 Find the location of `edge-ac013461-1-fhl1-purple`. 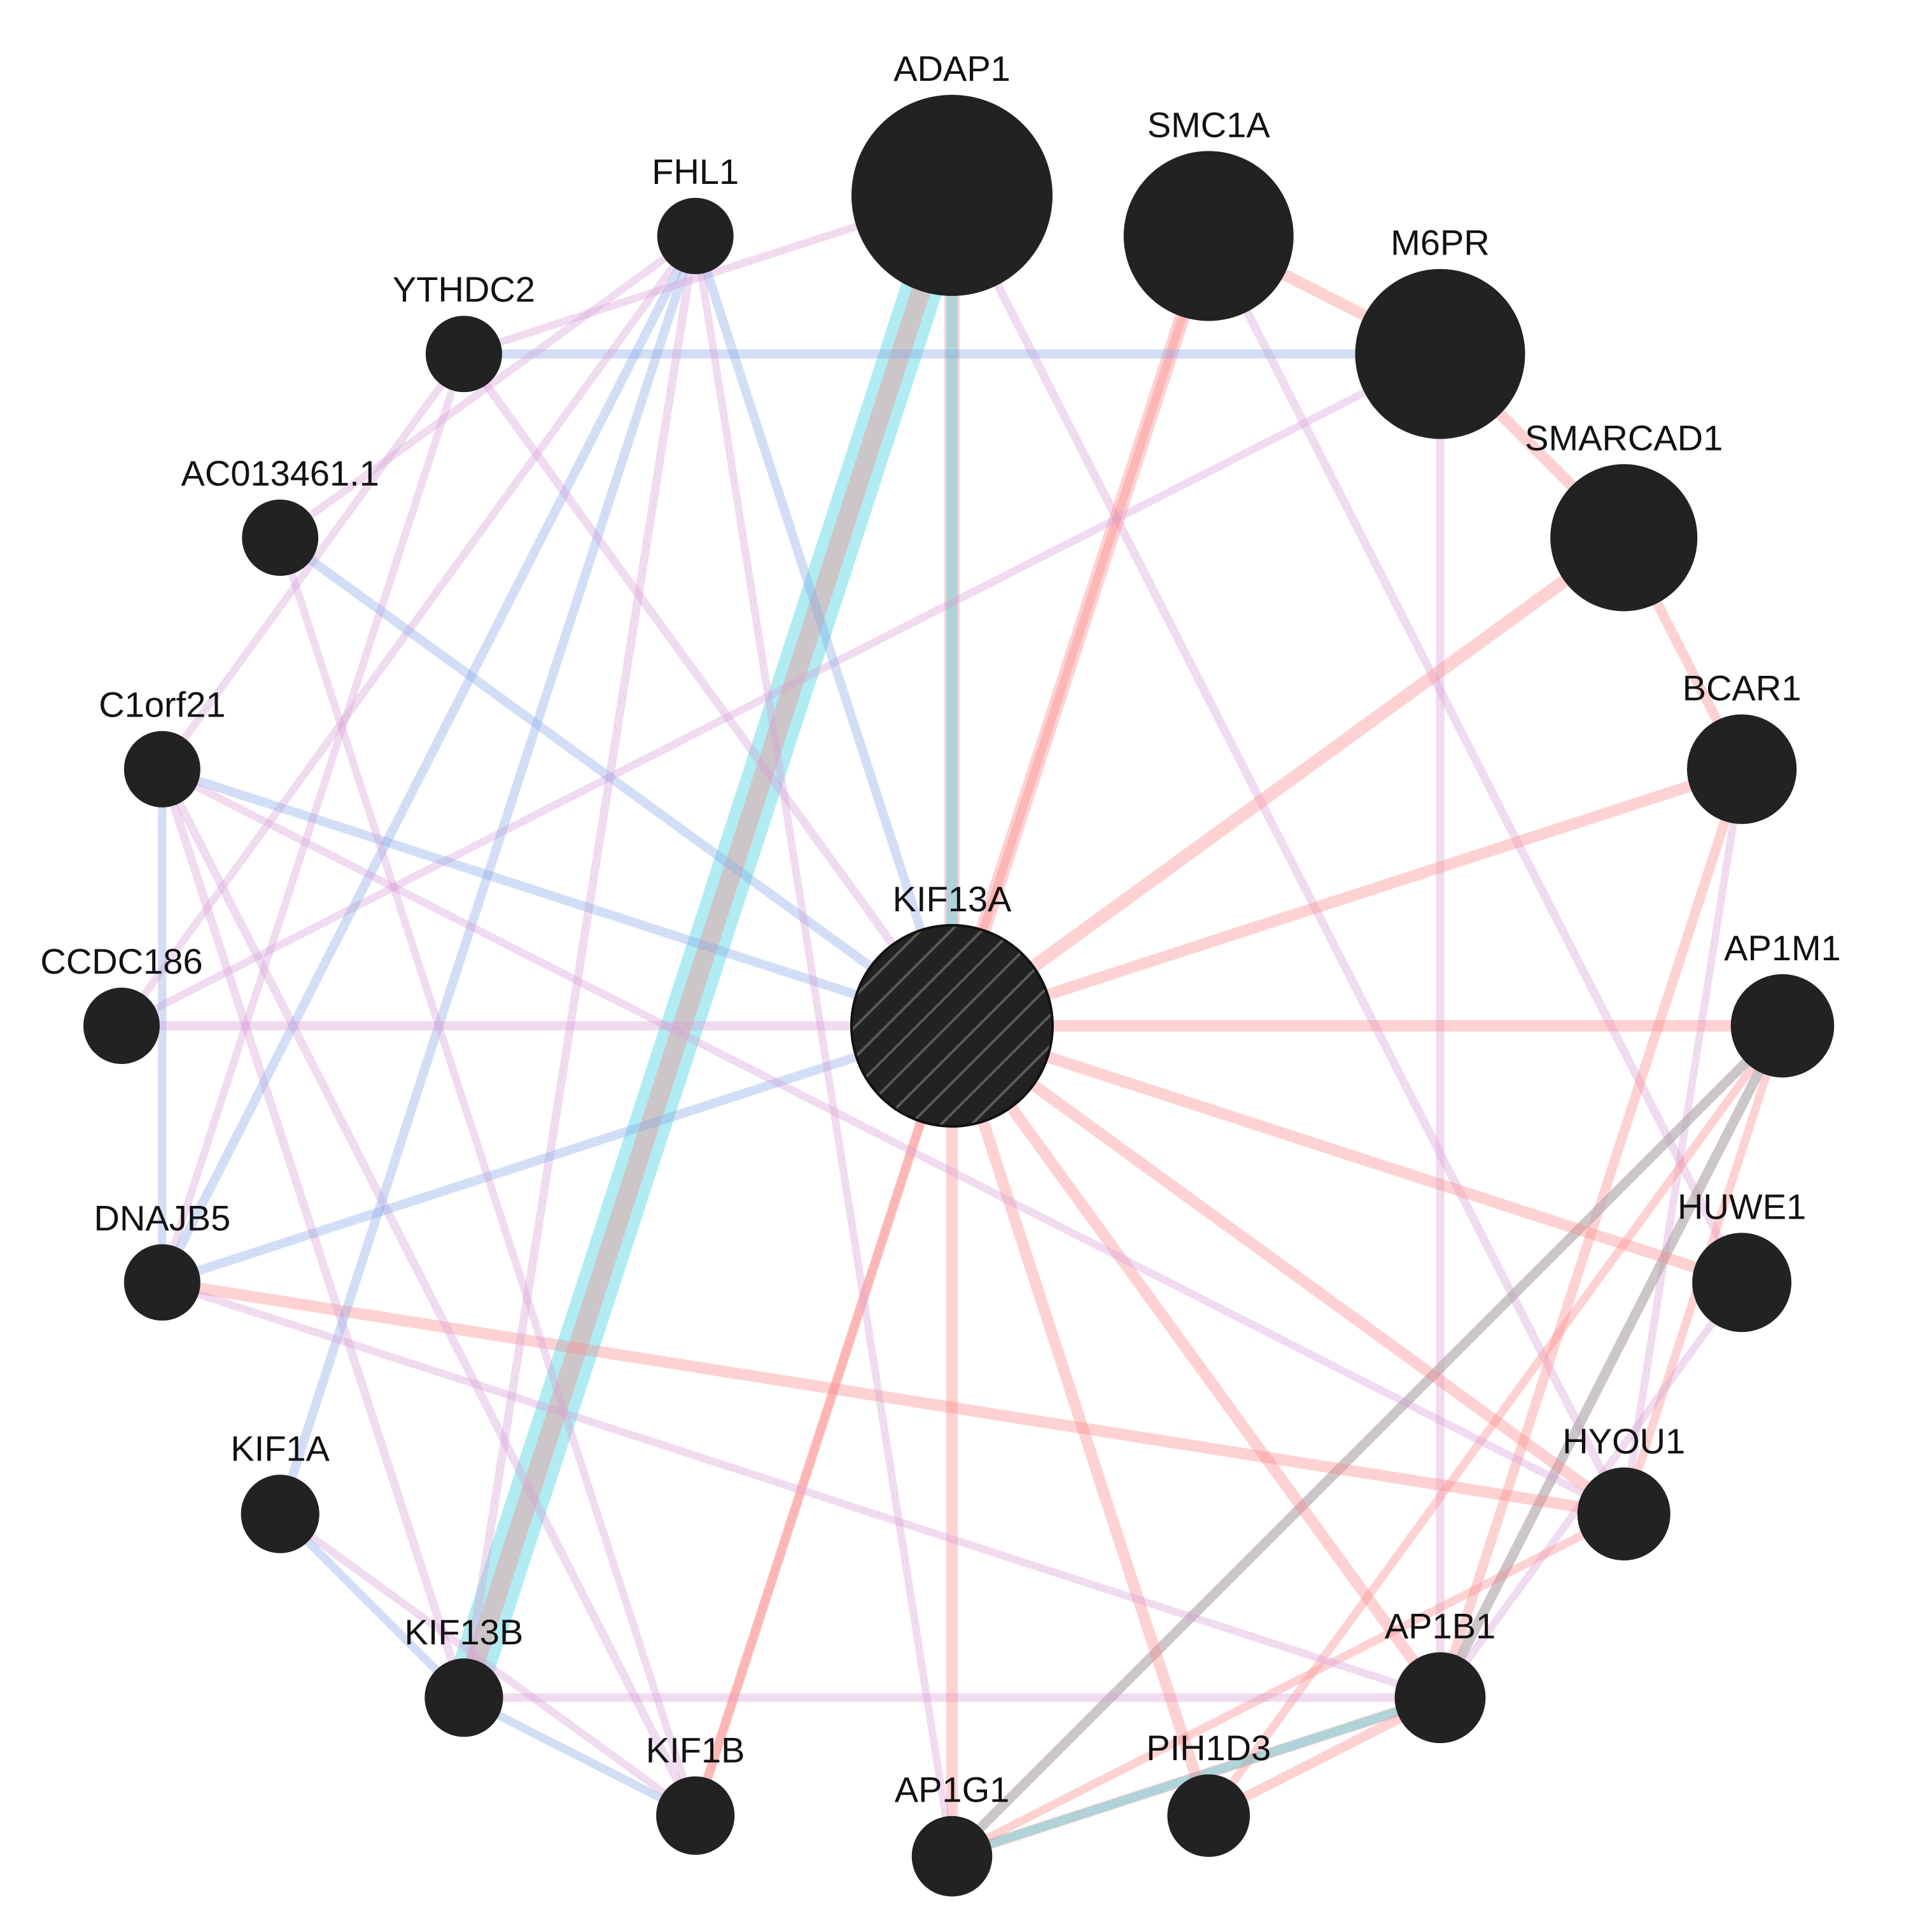

edge-ac013461-1-fhl1-purple is located at coordinates (487, 387).